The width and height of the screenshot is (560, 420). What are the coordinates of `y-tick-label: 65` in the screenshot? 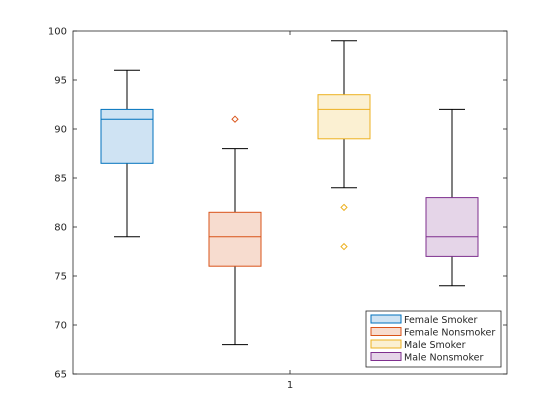 It's located at (60, 375).